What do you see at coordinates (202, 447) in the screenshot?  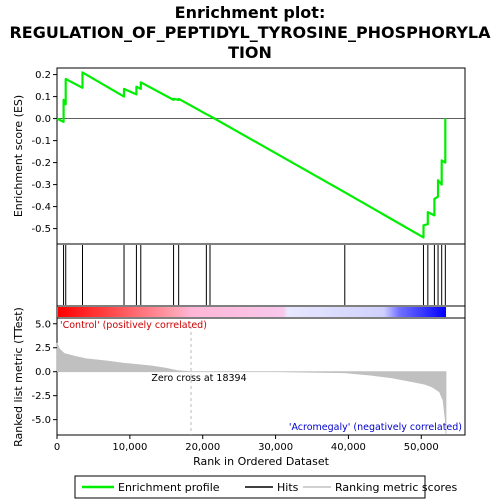 I see `x-tick-label: 20,000` at bounding box center [202, 447].